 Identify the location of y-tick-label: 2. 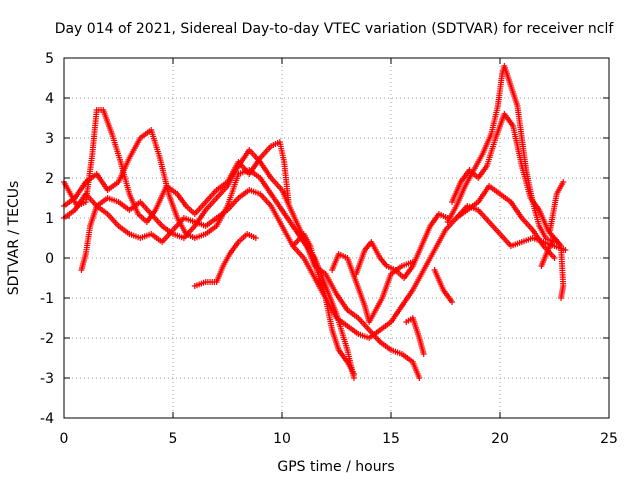
(49, 179).